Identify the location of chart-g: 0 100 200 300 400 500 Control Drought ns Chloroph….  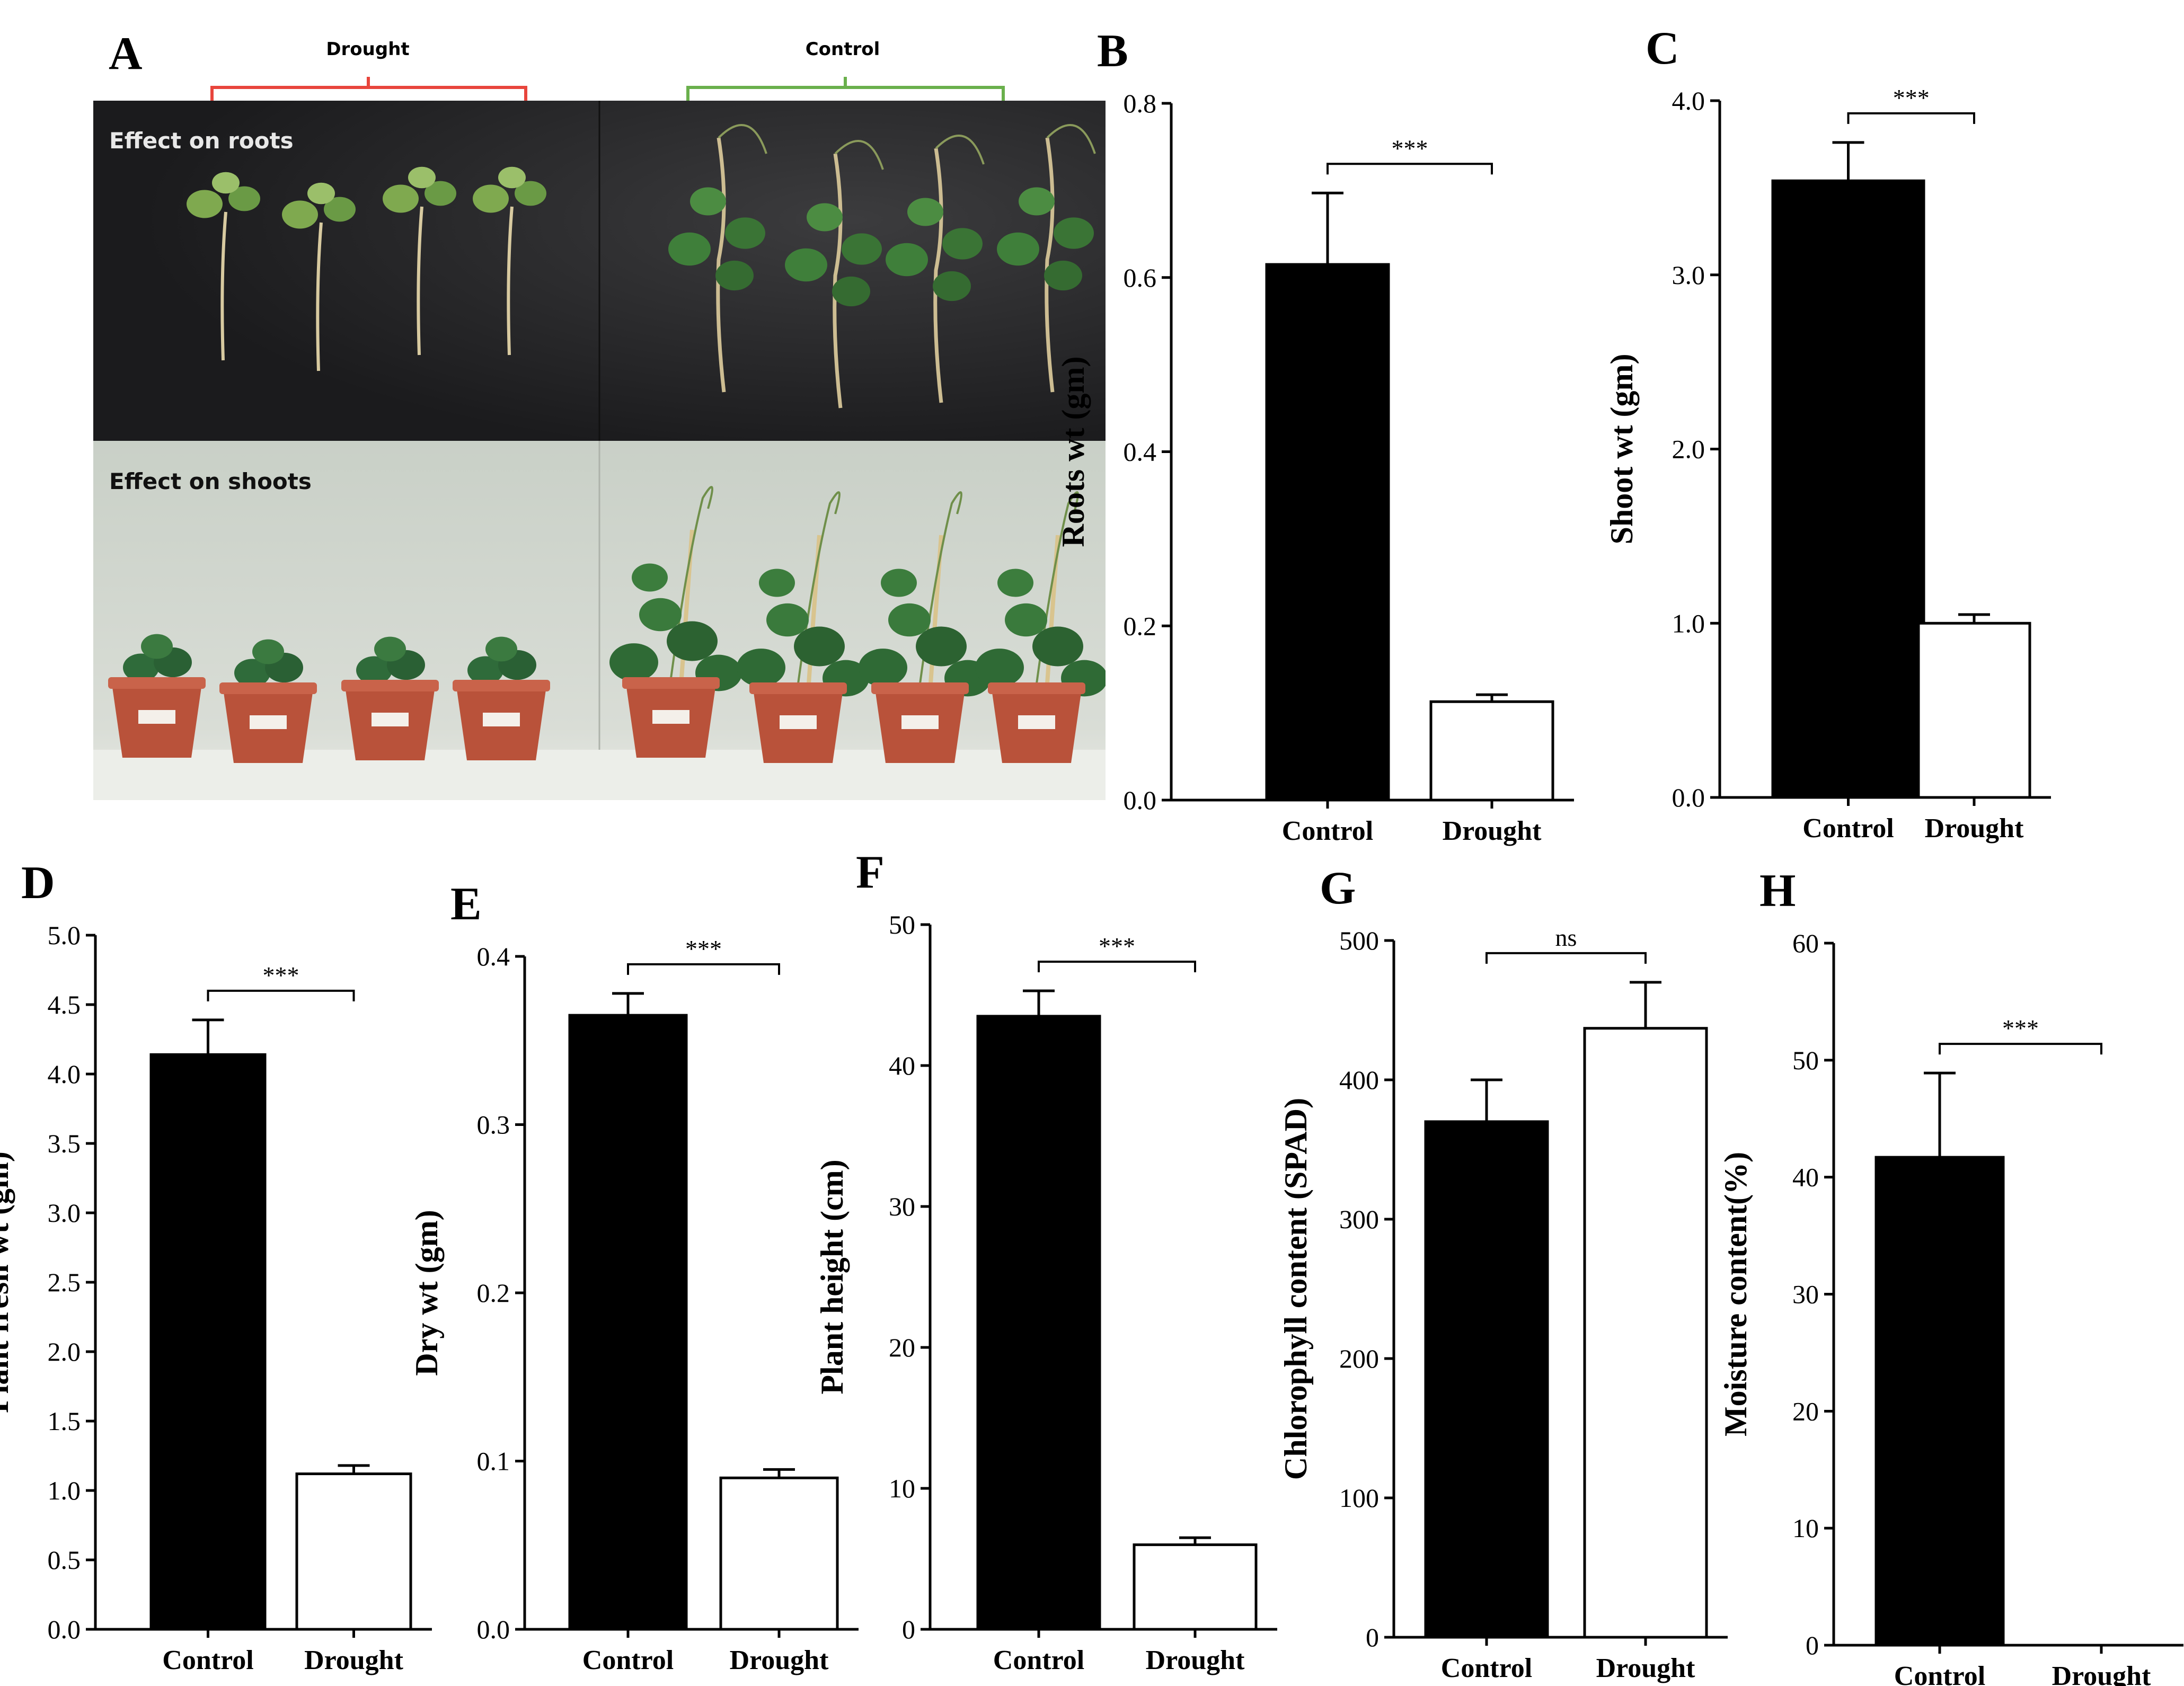
(1503, 1273).